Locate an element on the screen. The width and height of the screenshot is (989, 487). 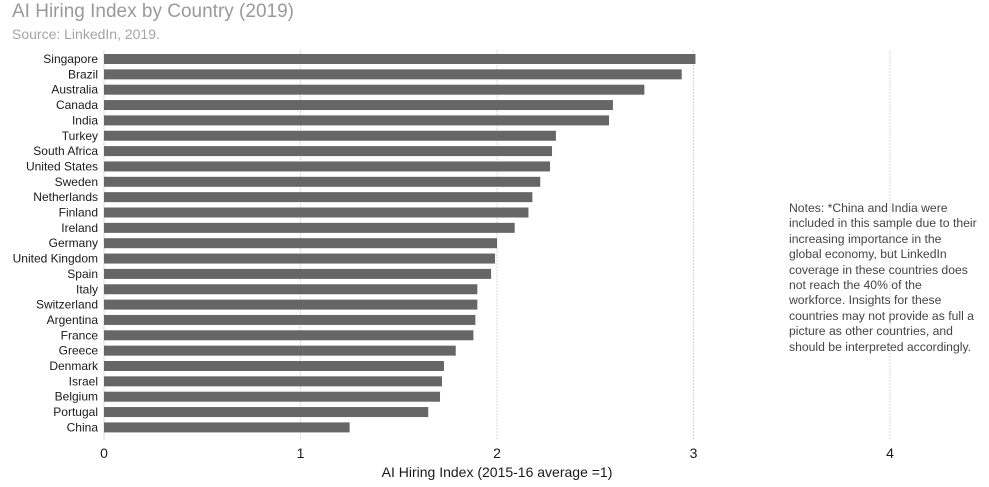
category-label: Portugal is located at coordinates (75, 412).